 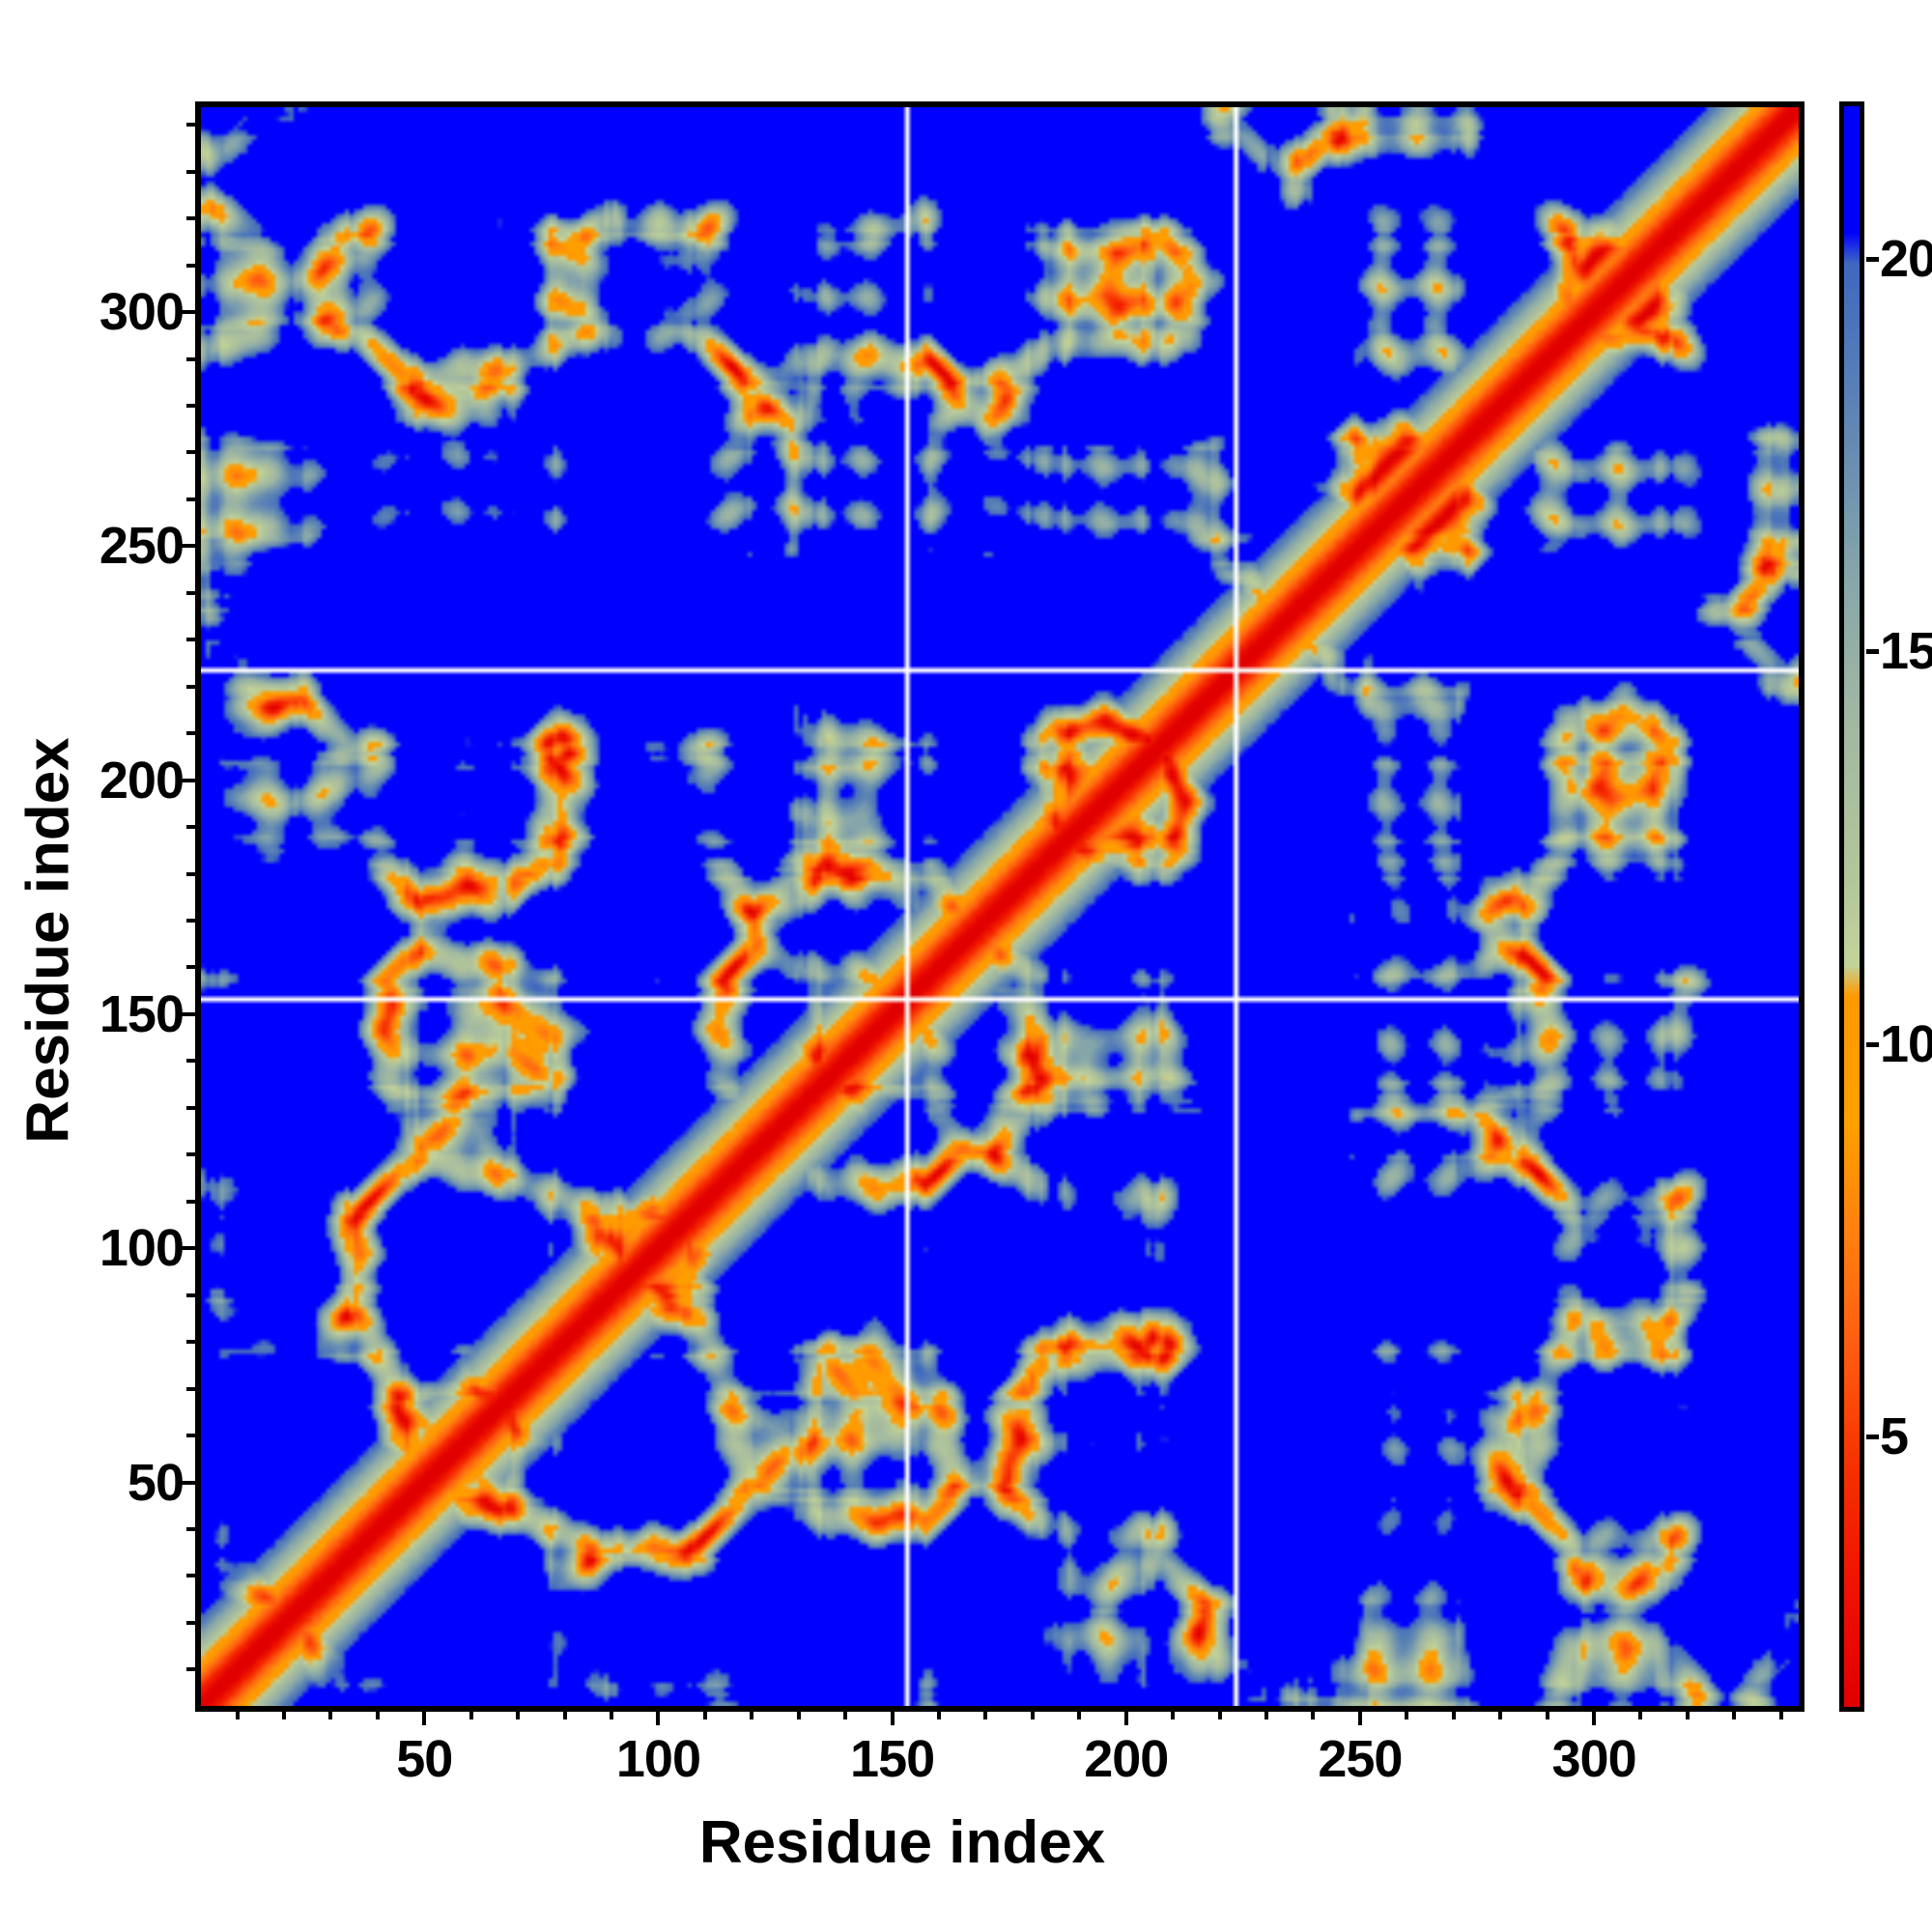 I want to click on colorbar-gradient, so click(x=1852, y=906).